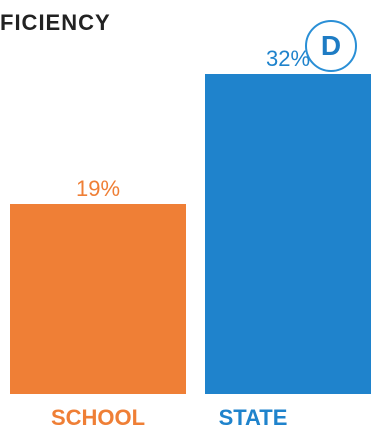 The width and height of the screenshot is (371, 435). I want to click on value-label-state: 32%, so click(288, 58).